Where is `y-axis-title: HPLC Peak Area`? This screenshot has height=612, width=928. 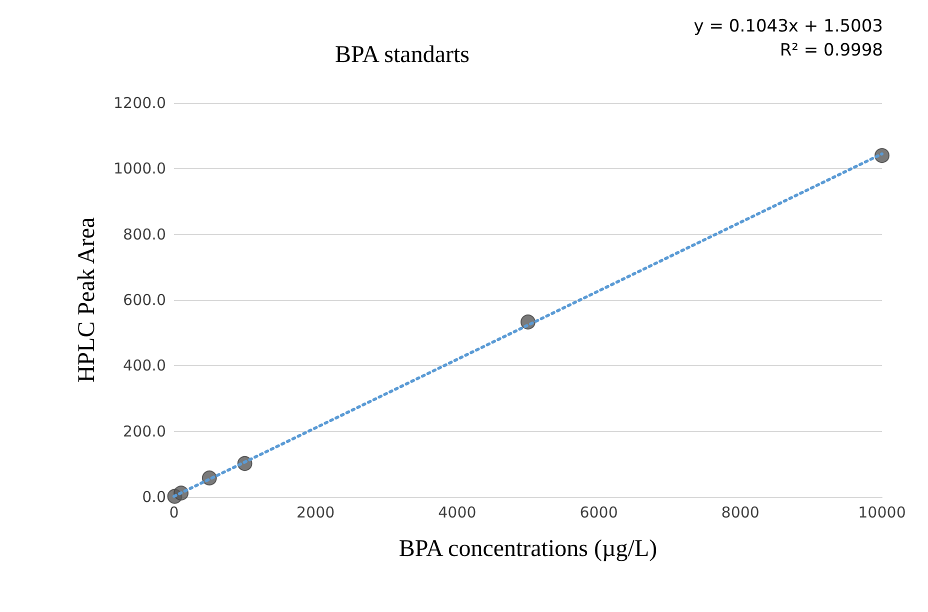 y-axis-title: HPLC Peak Area is located at coordinates (87, 300).